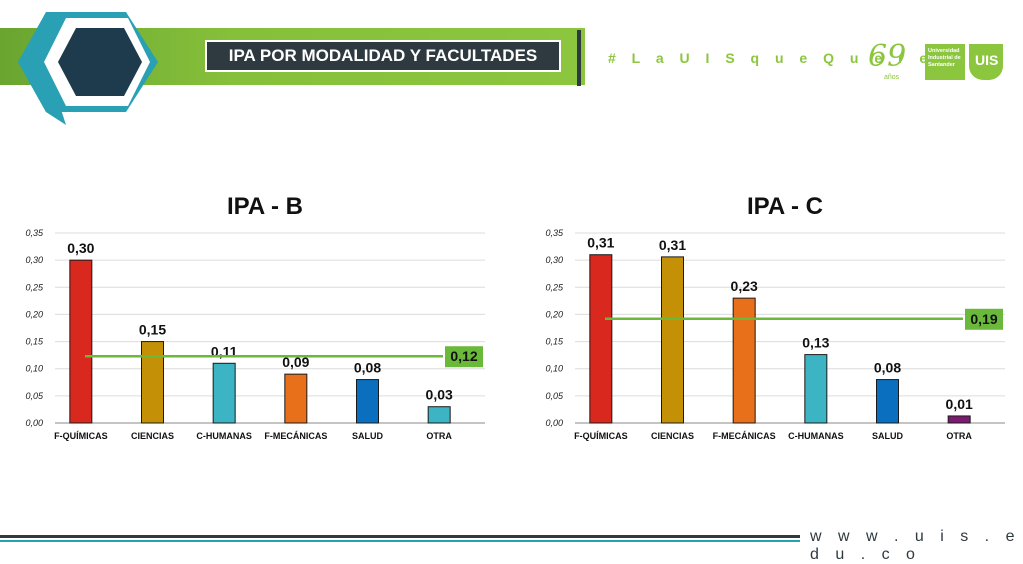  I want to click on reference-label: 0,12, so click(463, 356).